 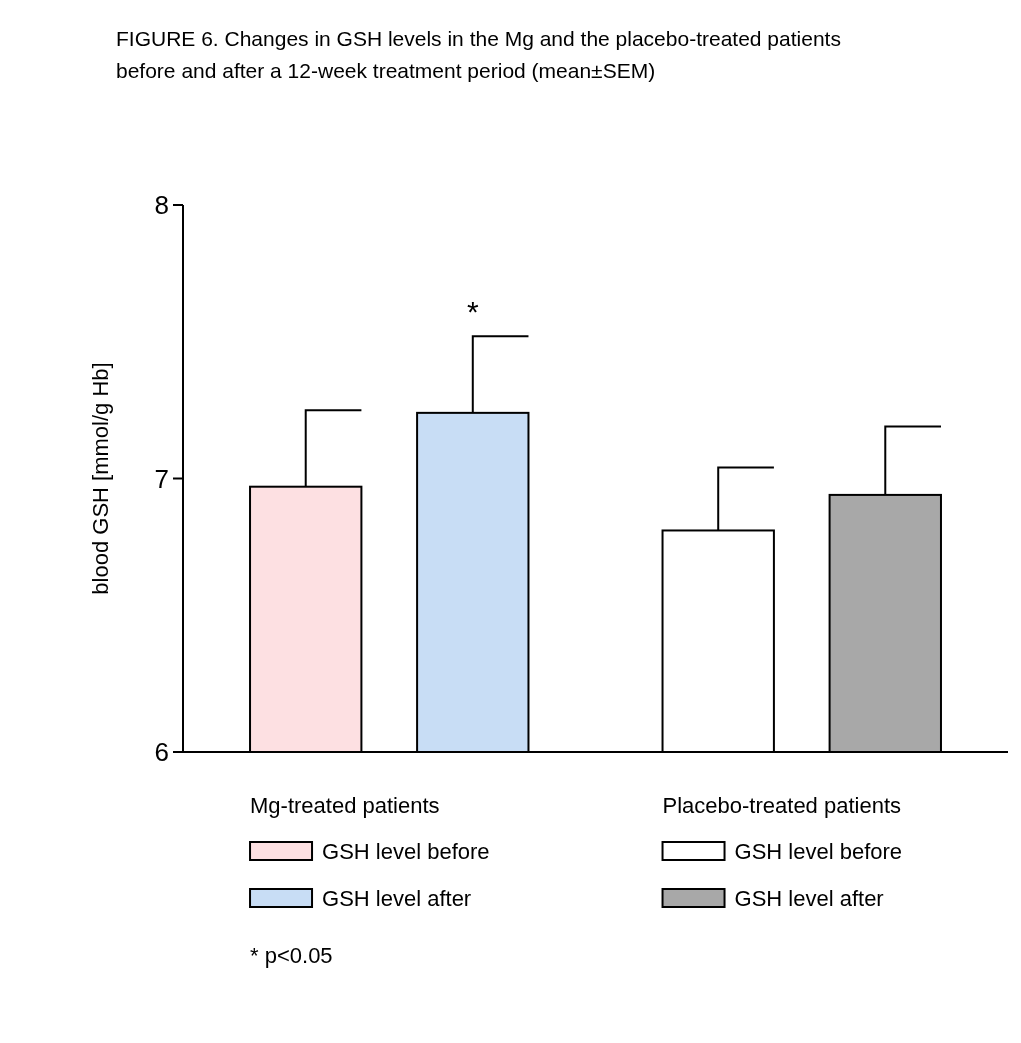 What do you see at coordinates (472, 312) in the screenshot?
I see `annotation: *` at bounding box center [472, 312].